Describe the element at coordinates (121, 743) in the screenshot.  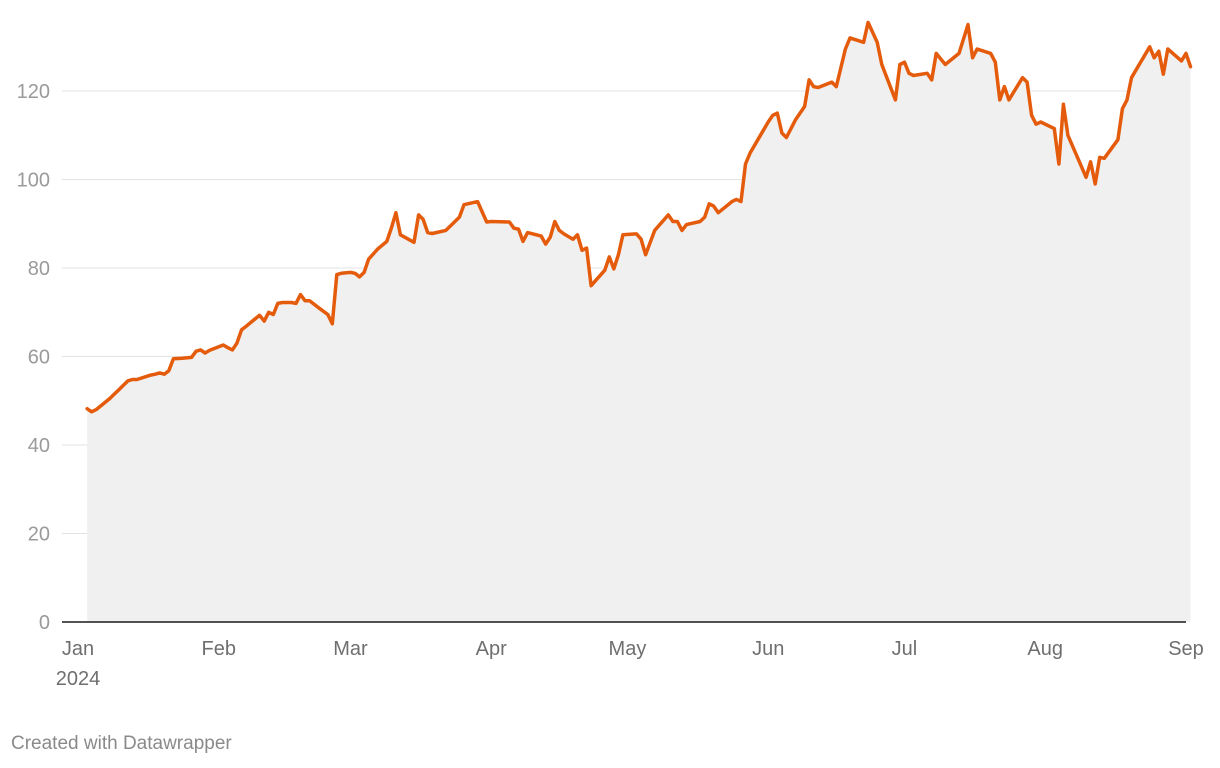
I see `credit-text: Created with Datawrapper` at that location.